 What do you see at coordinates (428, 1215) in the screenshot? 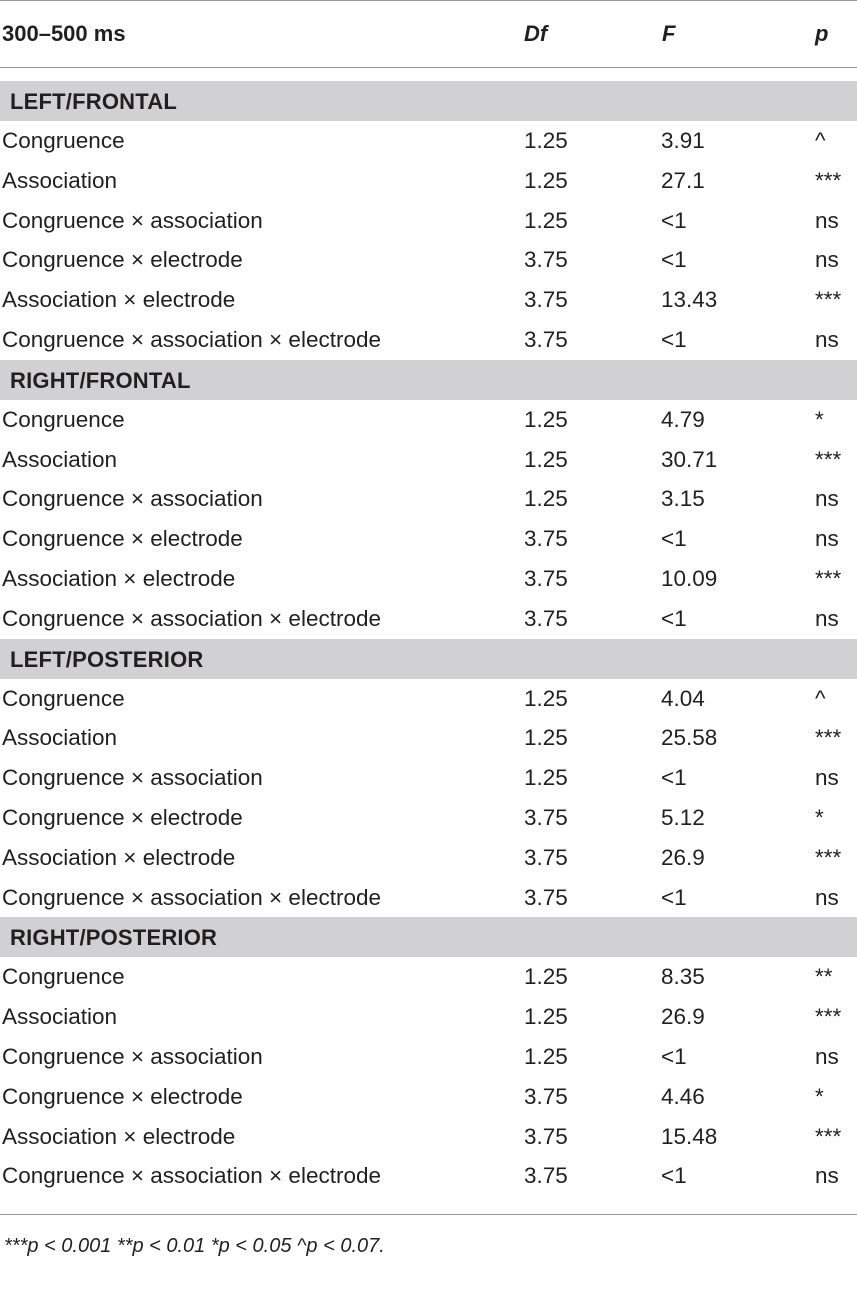
I see `bottom-rule` at bounding box center [428, 1215].